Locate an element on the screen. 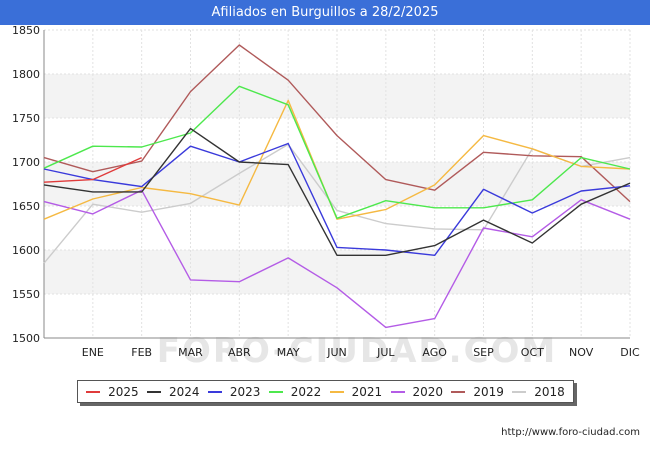 The width and height of the screenshot is (650, 450). legend-item-2025: 2025 is located at coordinates (112, 392).